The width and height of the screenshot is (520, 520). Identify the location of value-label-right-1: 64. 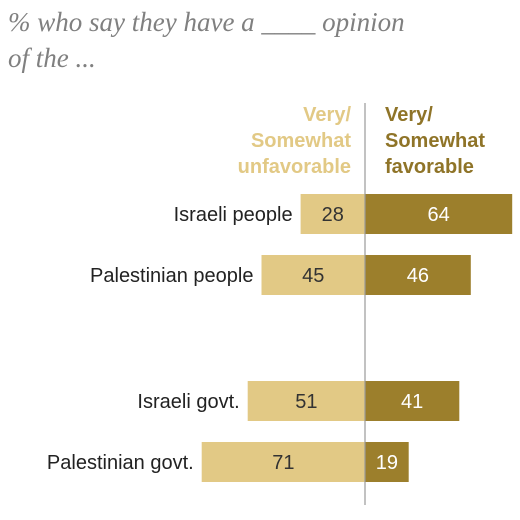
(438, 215).